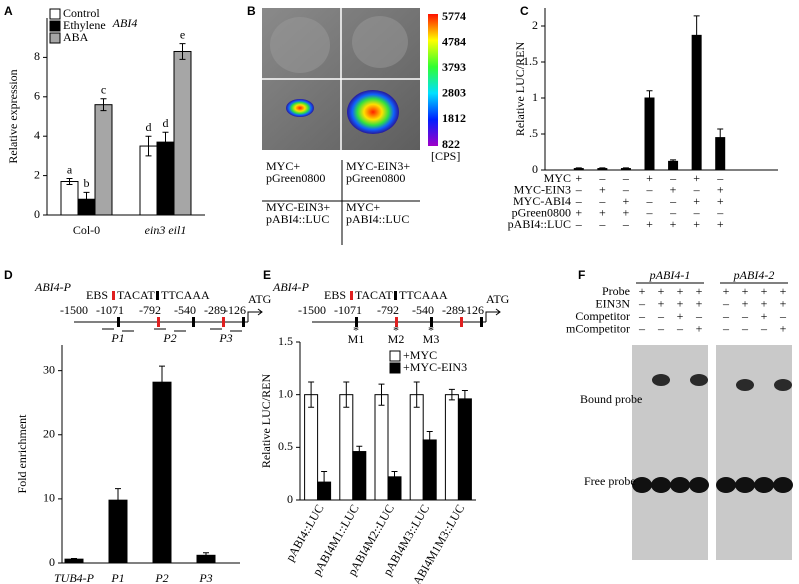 This screenshot has width=799, height=584. What do you see at coordinates (290, 499) in the screenshot?
I see `y-tick-label: 0` at bounding box center [290, 499].